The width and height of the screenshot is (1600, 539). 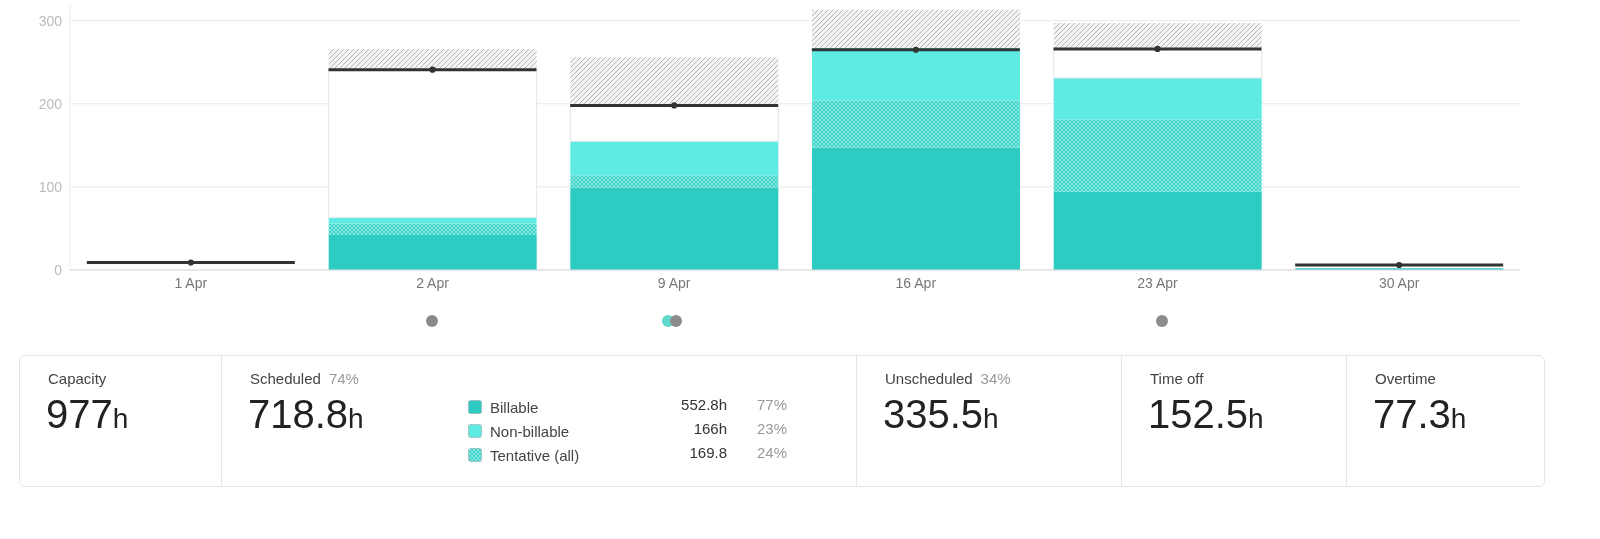 I want to click on x-tick-label: 16 Apr, so click(x=916, y=282).